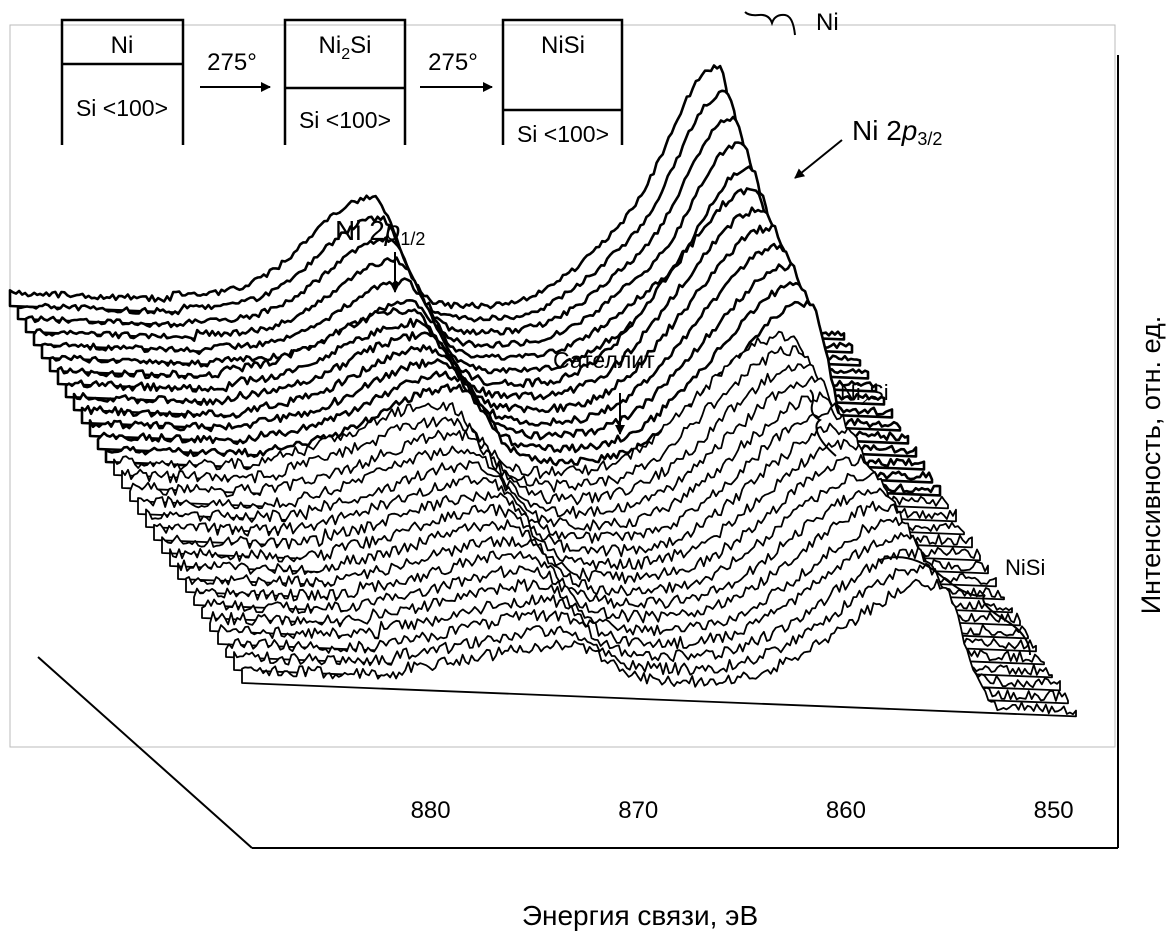 The image size is (1176, 941). What do you see at coordinates (563, 45) in the screenshot?
I see `scheme-layer: NiSi` at bounding box center [563, 45].